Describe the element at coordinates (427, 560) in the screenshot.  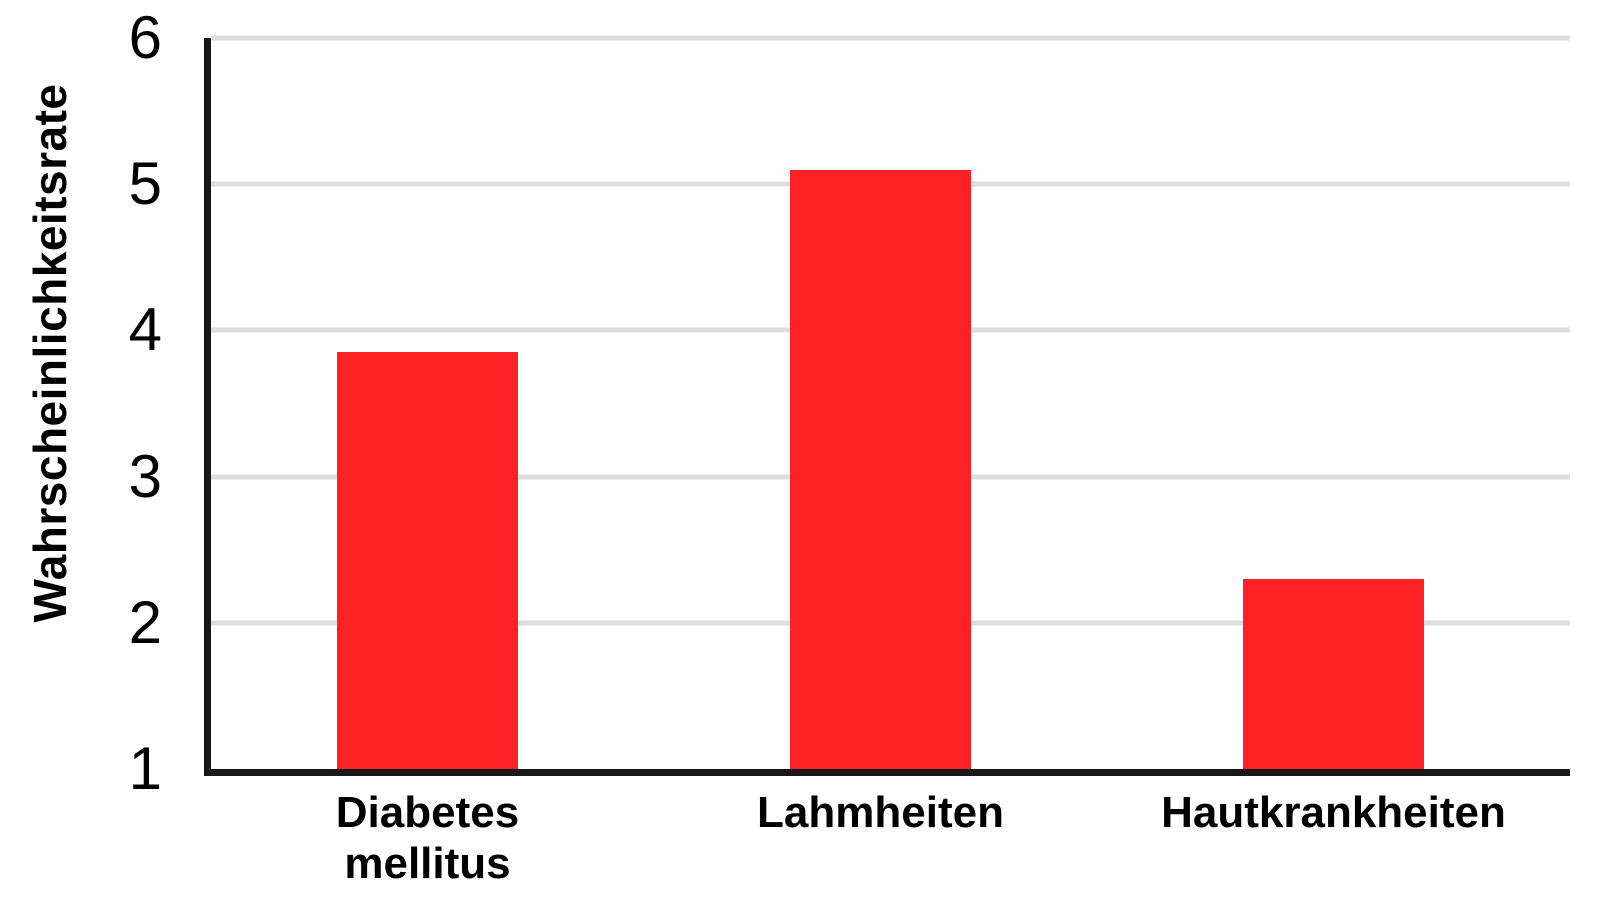
I see `bar-diabetes-mellitus` at that location.